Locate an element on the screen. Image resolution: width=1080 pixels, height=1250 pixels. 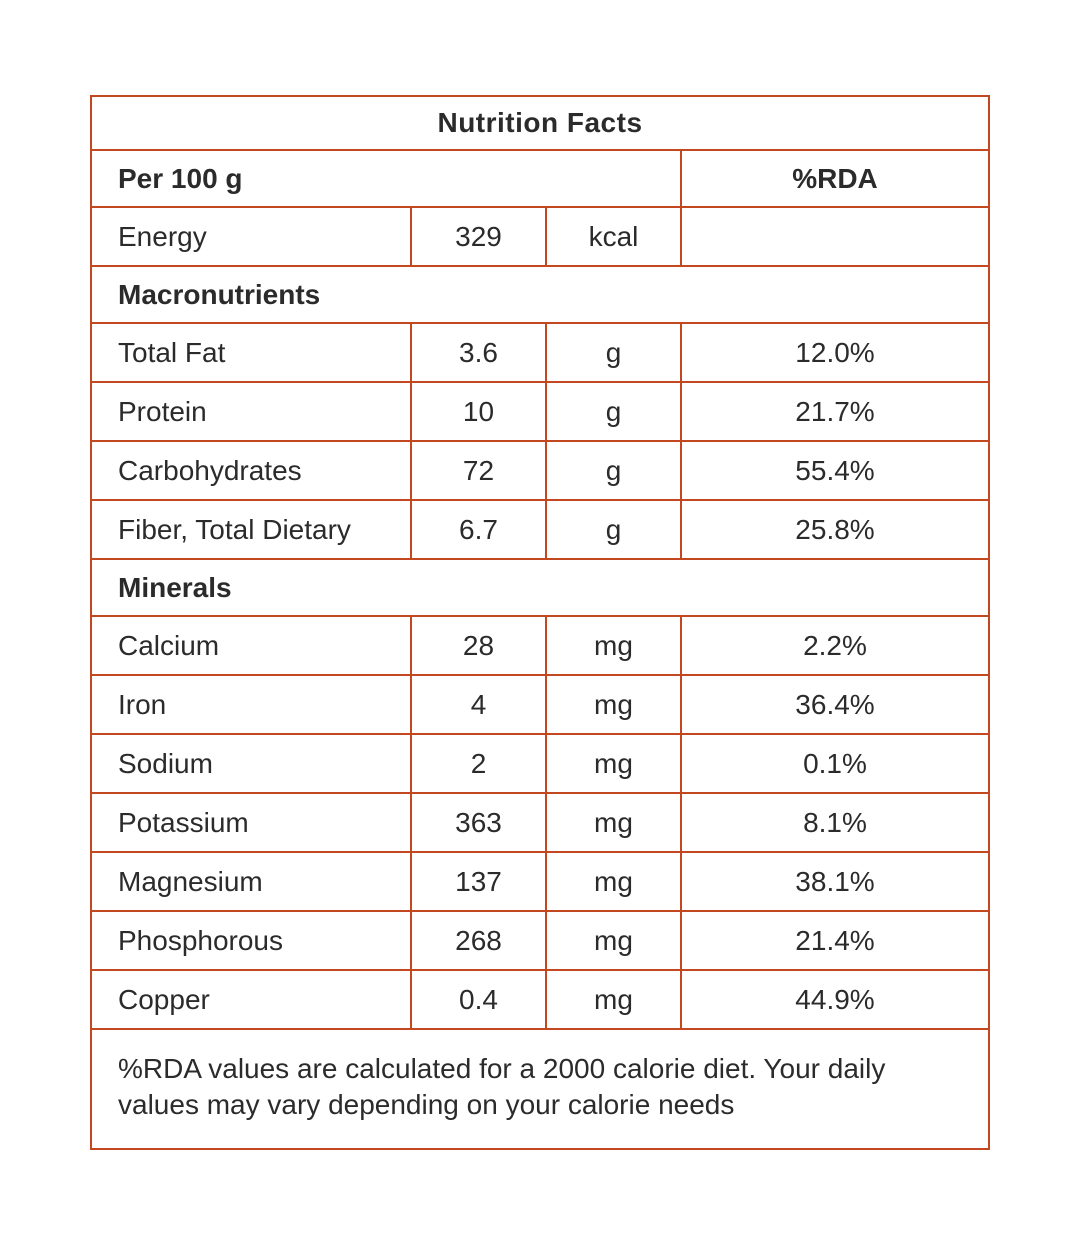
table-row: Iron 4 mg 36.4% is located at coordinates (540, 704).